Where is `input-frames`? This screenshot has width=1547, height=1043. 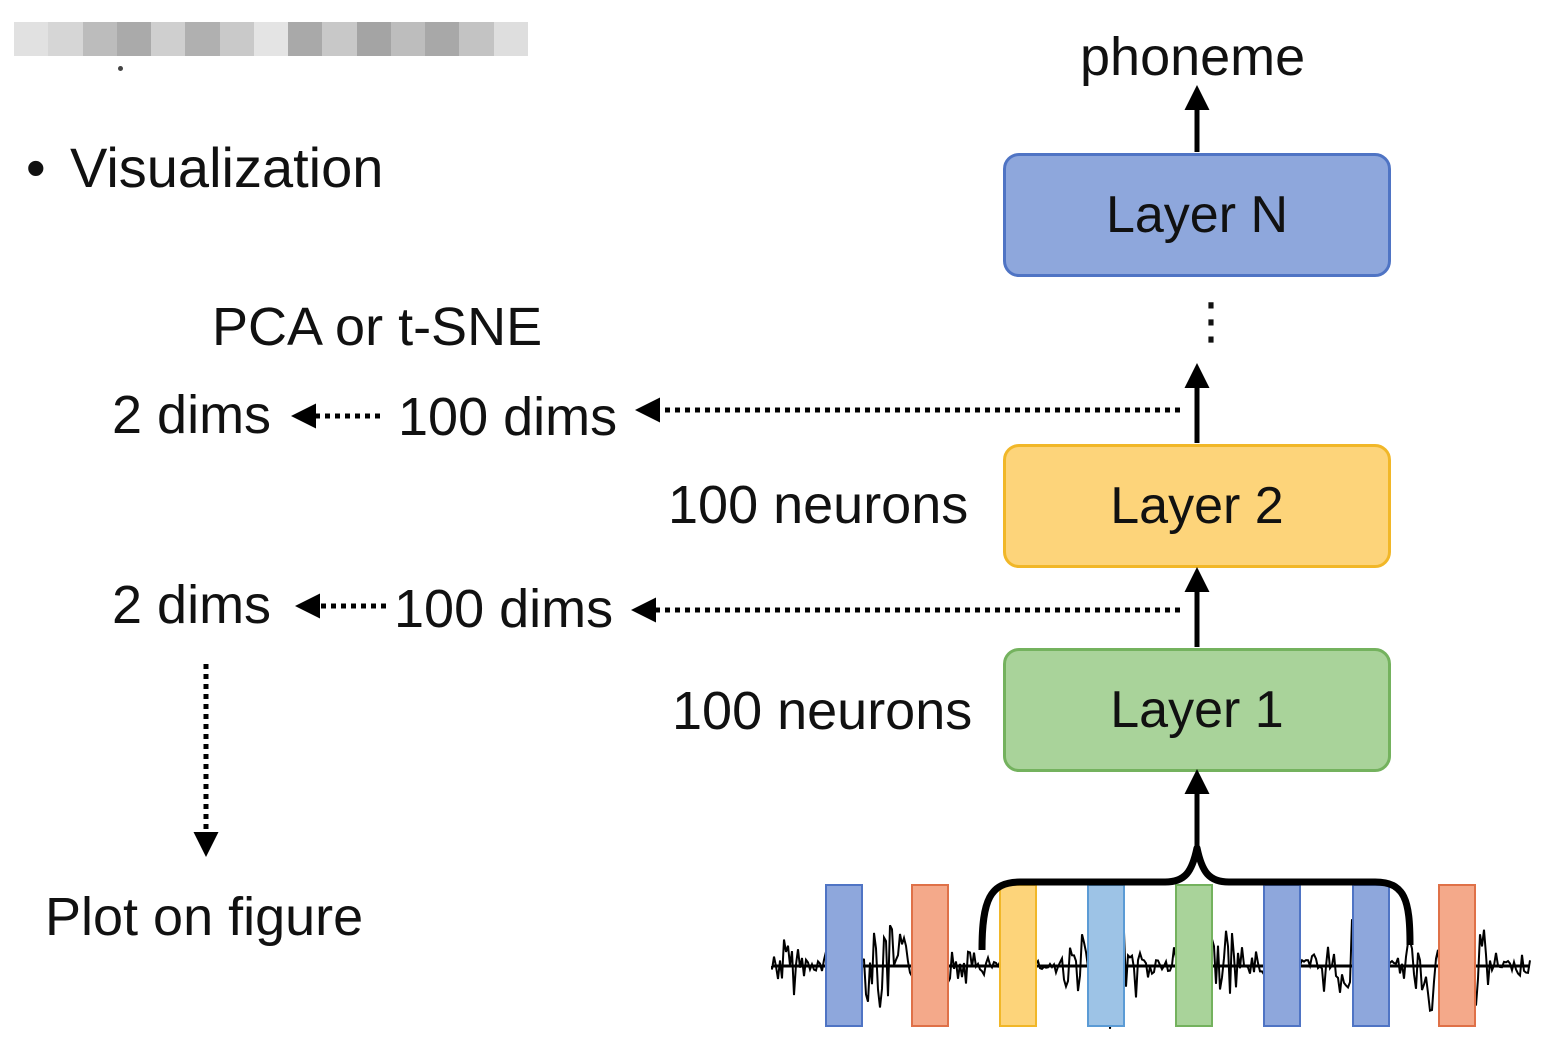 input-frames is located at coordinates (1150, 955).